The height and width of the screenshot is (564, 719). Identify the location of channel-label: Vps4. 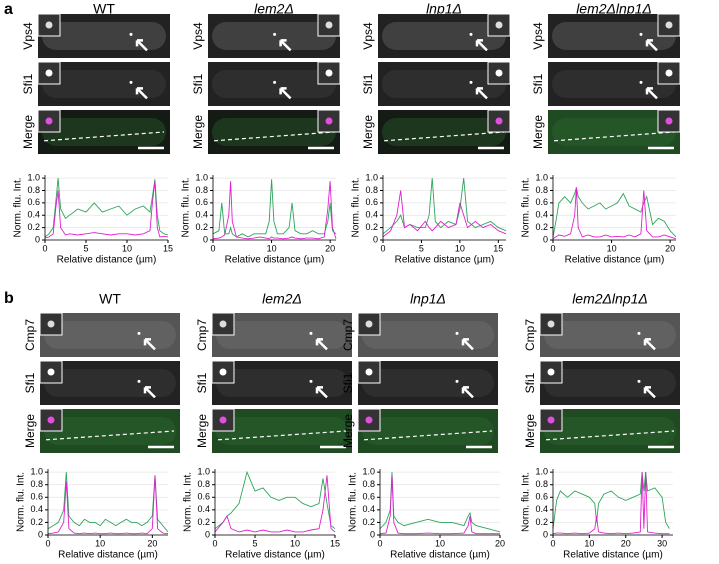
(368, 36).